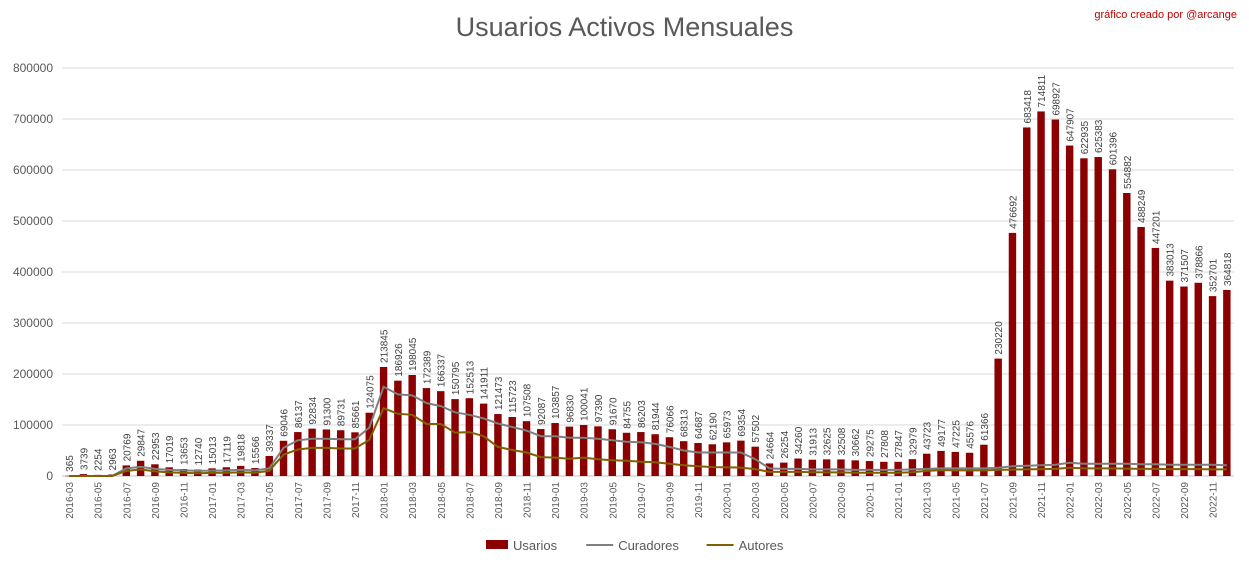 This screenshot has height=568, width=1249. What do you see at coordinates (585, 404) in the screenshot?
I see `data-label: 100041` at bounding box center [585, 404].